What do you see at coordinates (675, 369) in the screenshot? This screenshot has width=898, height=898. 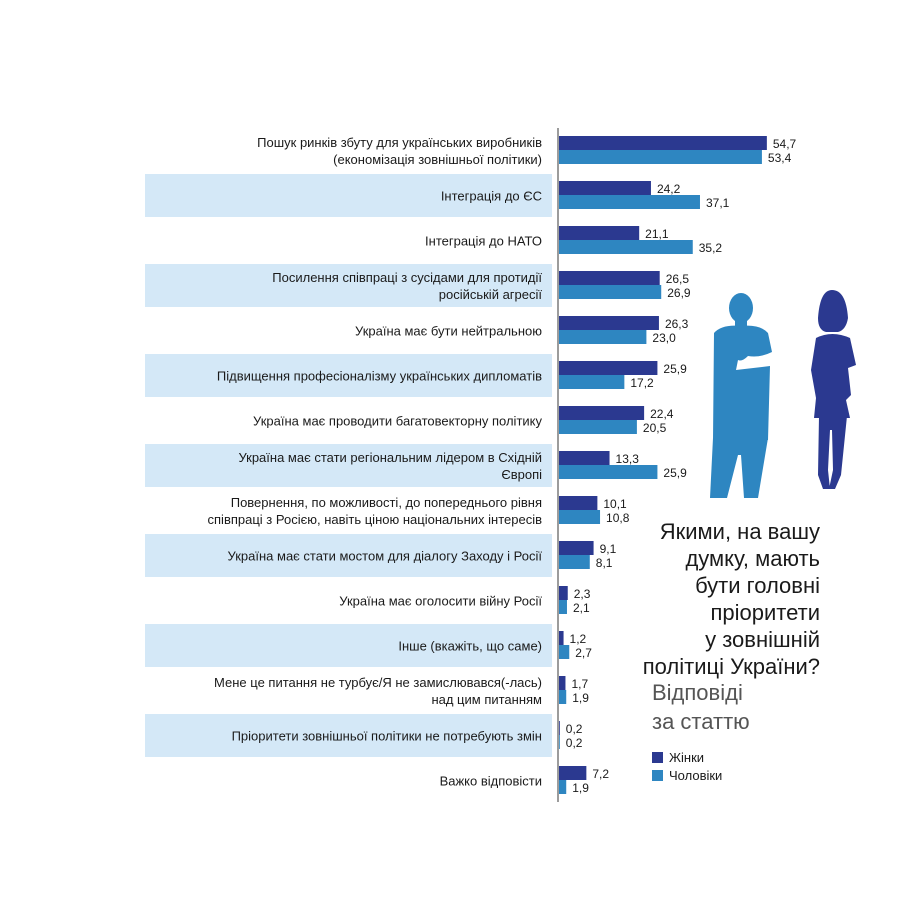 I see `value-label-women: 25,9` at bounding box center [675, 369].